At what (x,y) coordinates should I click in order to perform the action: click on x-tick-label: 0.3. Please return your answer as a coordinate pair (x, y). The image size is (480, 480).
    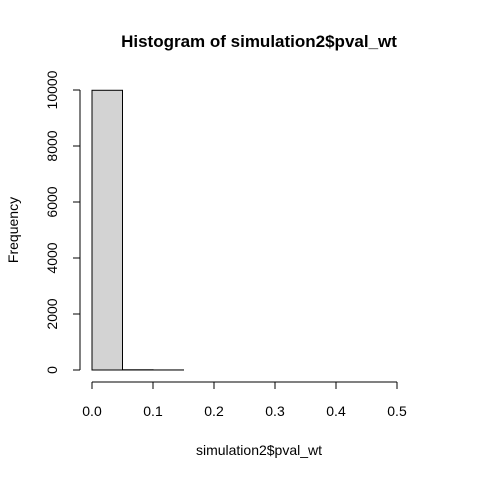
    Looking at the image, I should click on (275, 411).